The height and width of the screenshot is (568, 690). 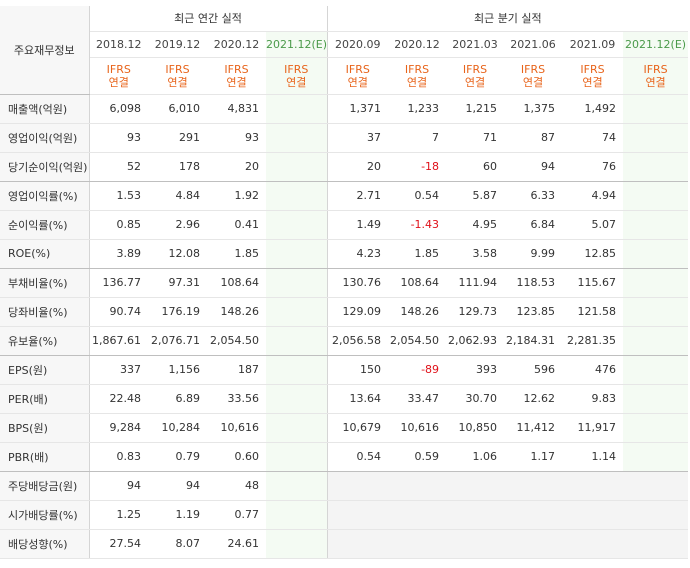 What do you see at coordinates (475, 225) in the screenshot?
I see `value-cell: 4.95` at bounding box center [475, 225].